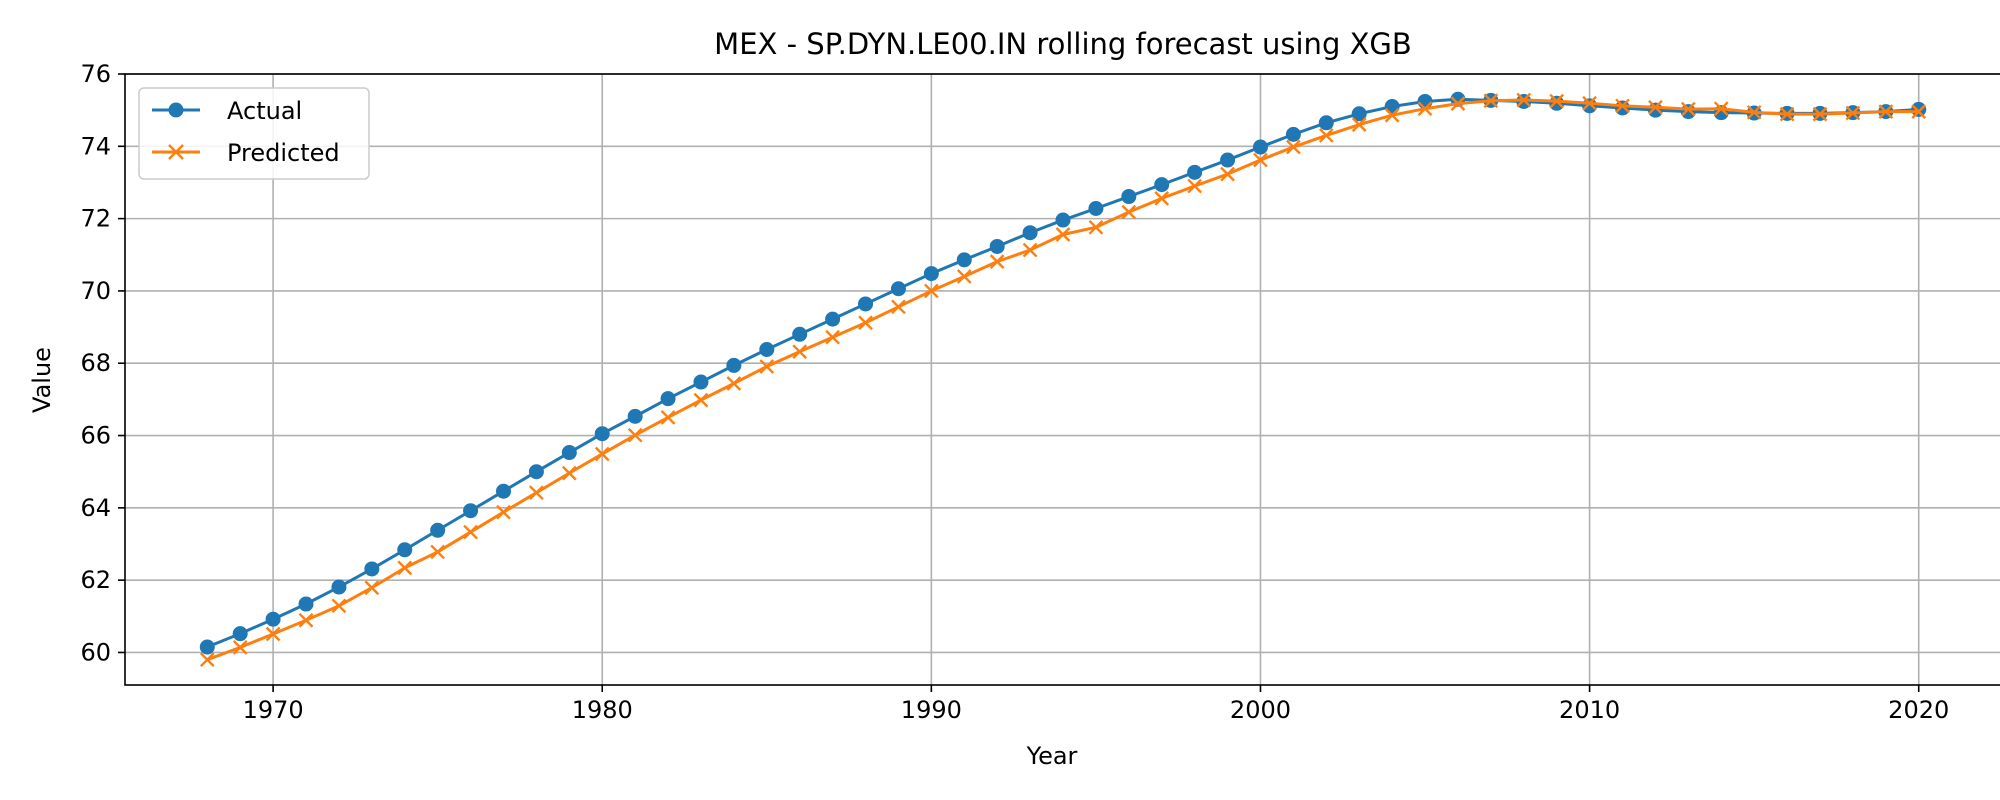 This screenshot has width=2000, height=800. Describe the element at coordinates (1589, 710) in the screenshot. I see `x-tick-label: 2010` at that location.